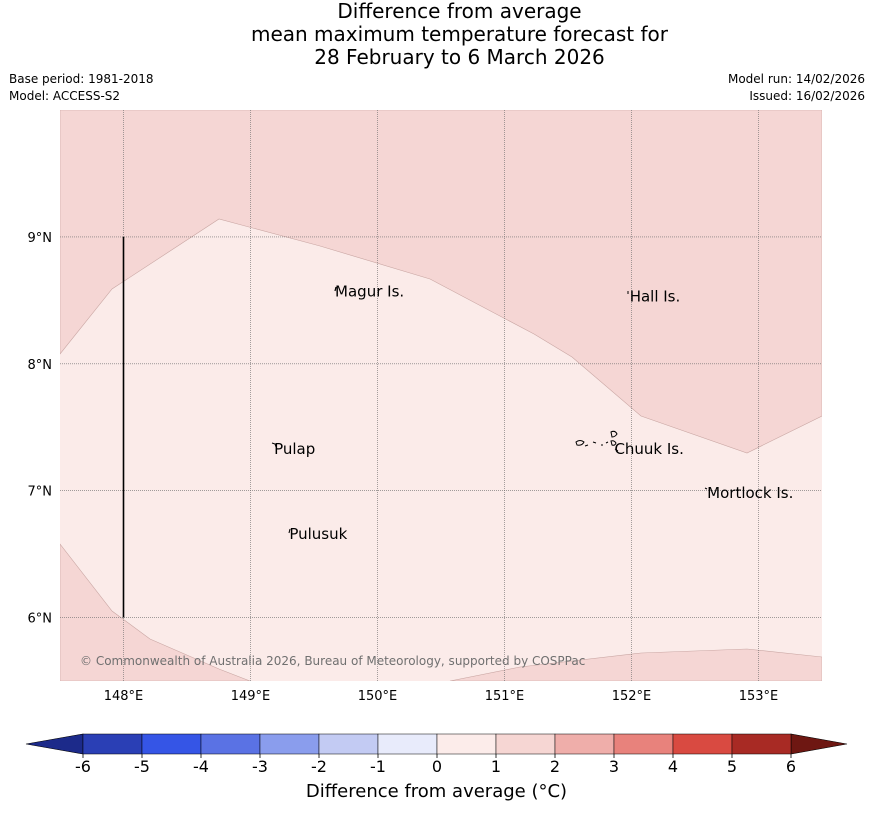 The image size is (873, 816). I want to click on colorbar-tick-label: 5, so click(732, 766).